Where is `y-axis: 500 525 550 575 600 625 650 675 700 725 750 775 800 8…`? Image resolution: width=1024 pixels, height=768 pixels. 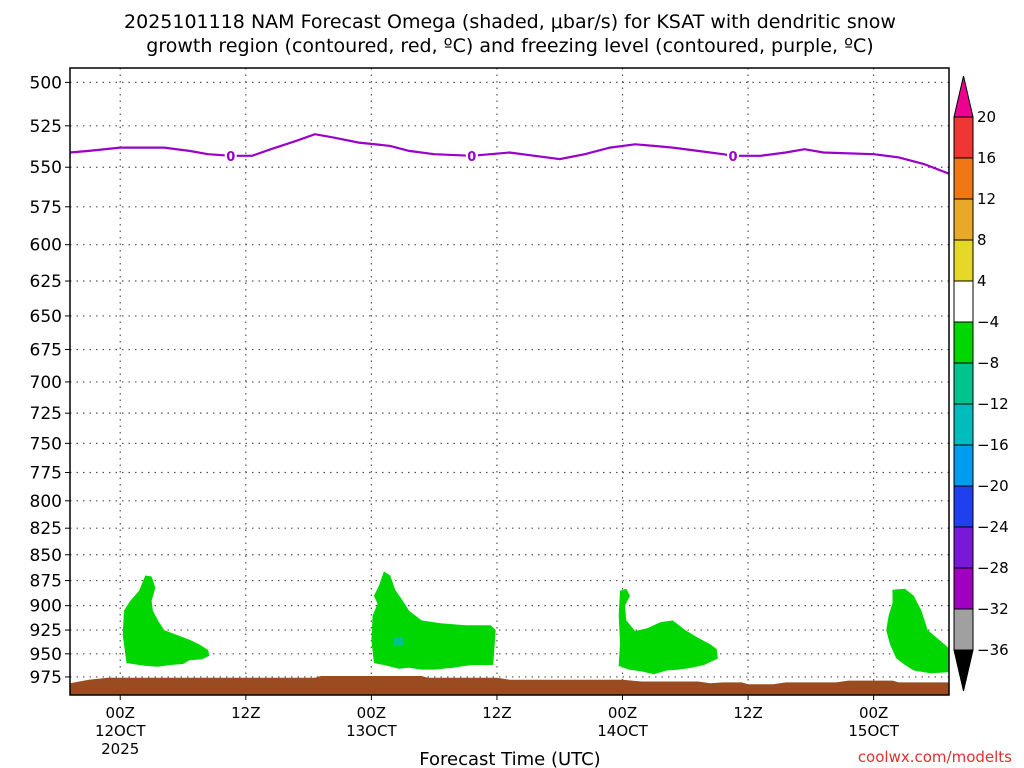
y-axis: 500 525 550 575 600 625 650 675 700 725 750 775 800 8… is located at coordinates (50, 380).